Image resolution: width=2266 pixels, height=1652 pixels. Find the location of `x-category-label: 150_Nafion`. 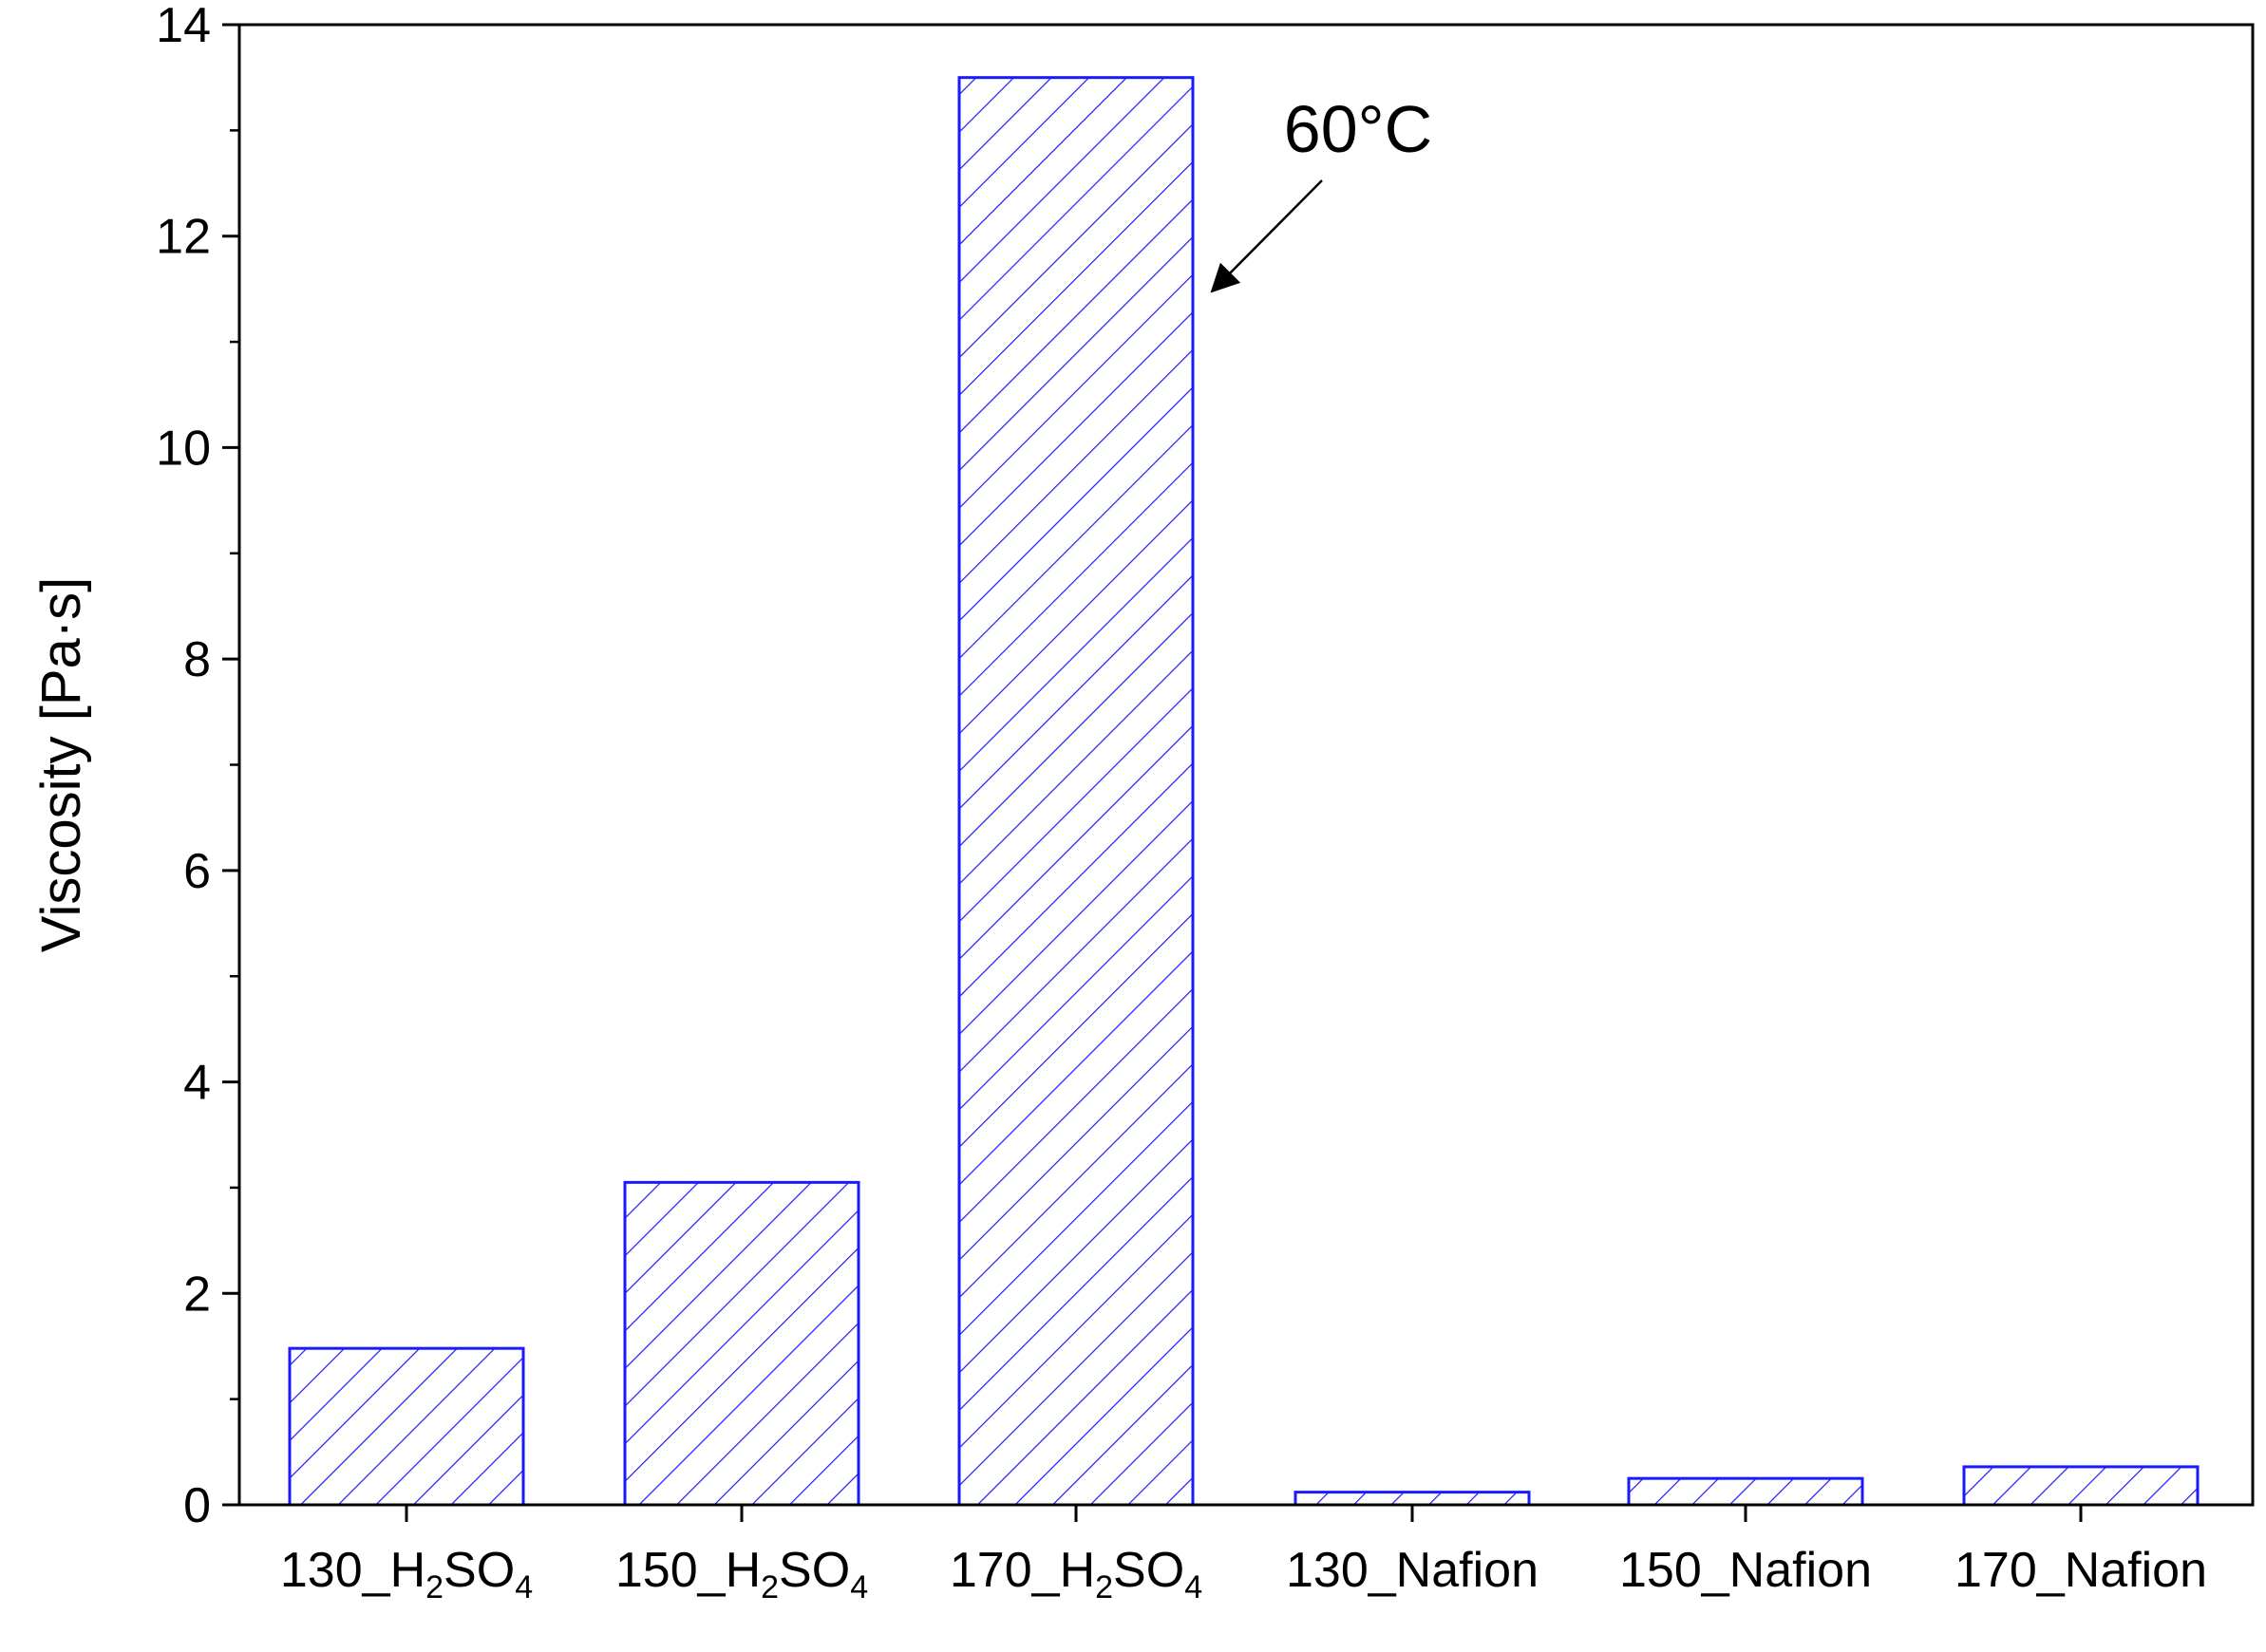

x-category-label: 150_Nafion is located at coordinates (1745, 1570).